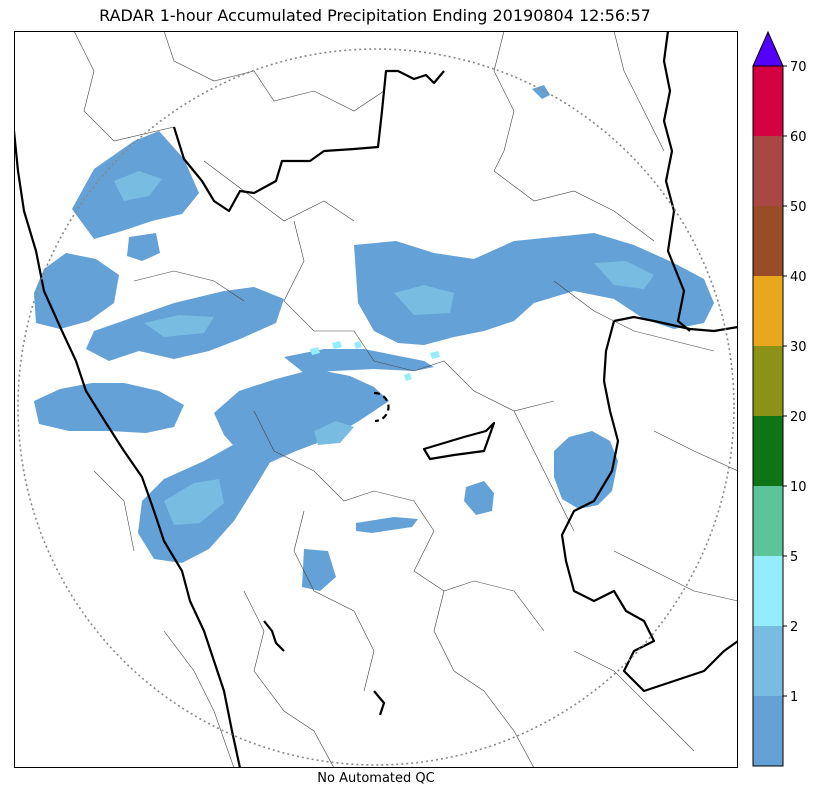 This screenshot has height=797, width=825. What do you see at coordinates (798, 137) in the screenshot?
I see `colorbar-tick-label: 60` at bounding box center [798, 137].